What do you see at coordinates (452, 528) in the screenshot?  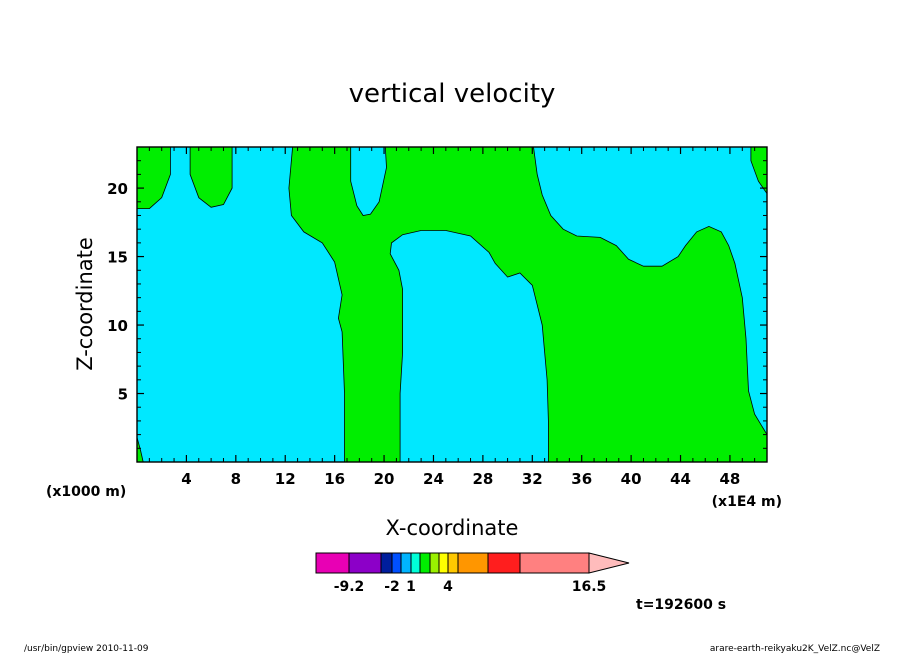 I see `x-axis-label: X-coordinate` at bounding box center [452, 528].